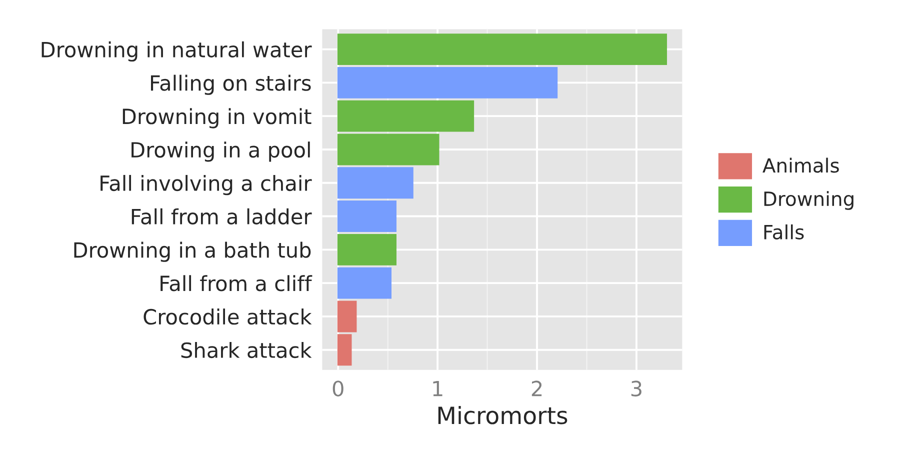 The image size is (900, 450). What do you see at coordinates (177, 51) in the screenshot?
I see `y-tick-label: Drowning in natural water` at bounding box center [177, 51].